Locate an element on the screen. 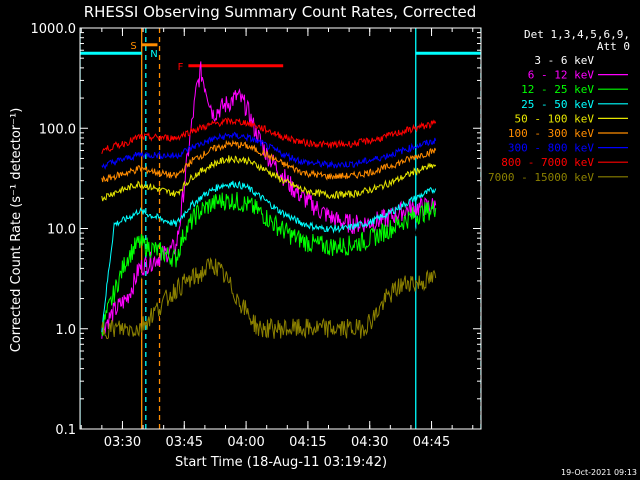  legend-label: 50 - 100 keV is located at coordinates (555, 118).